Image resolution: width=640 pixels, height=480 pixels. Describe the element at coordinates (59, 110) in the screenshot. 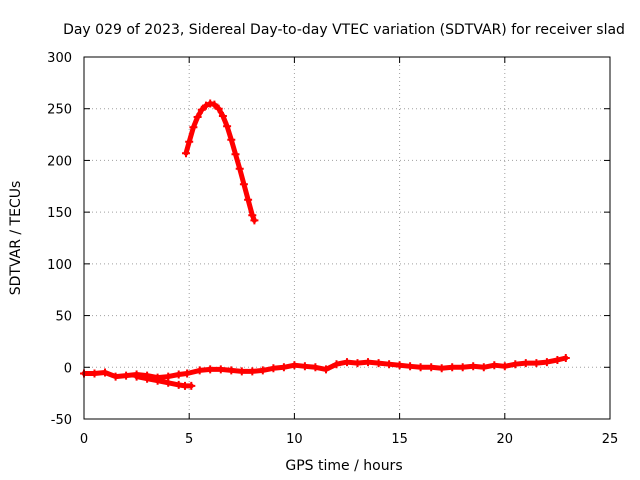

I see `y-tick-label: 250` at that location.